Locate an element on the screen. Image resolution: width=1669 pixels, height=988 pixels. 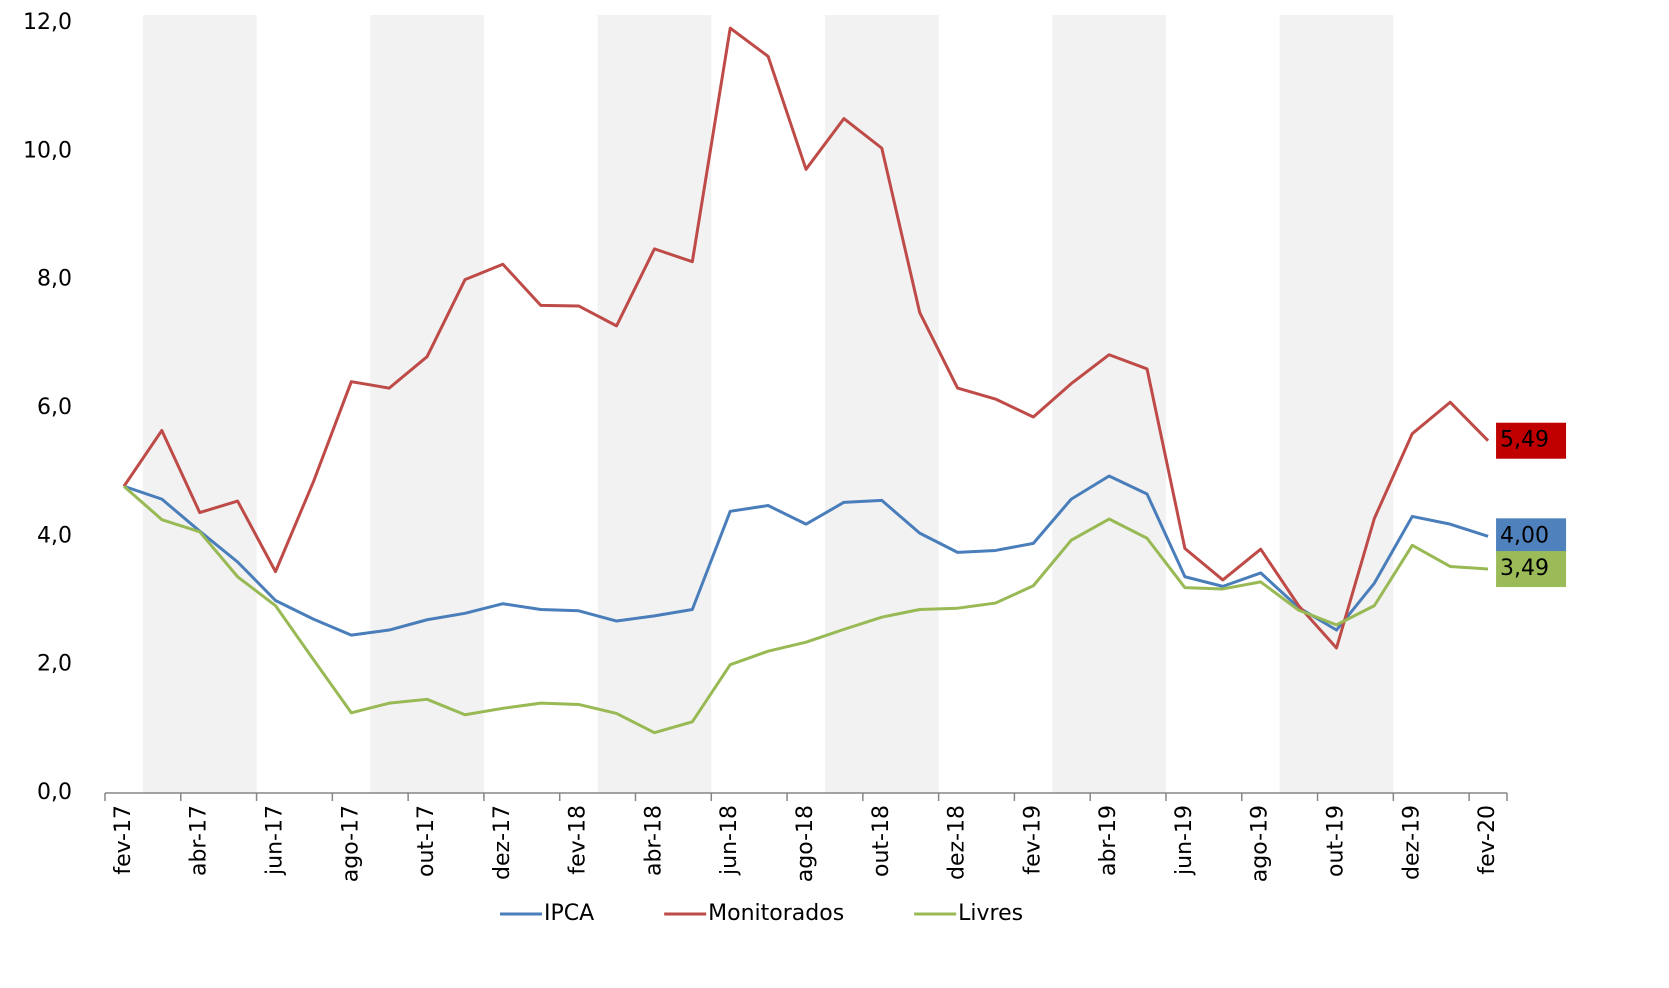
x-tick-label: ago-17 is located at coordinates (350, 843).